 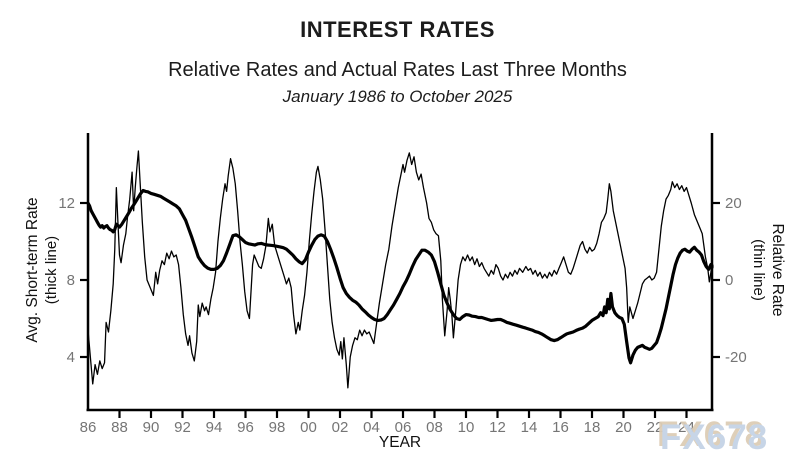 What do you see at coordinates (623, 427) in the screenshot?
I see `x-tick-label: 20` at bounding box center [623, 427].